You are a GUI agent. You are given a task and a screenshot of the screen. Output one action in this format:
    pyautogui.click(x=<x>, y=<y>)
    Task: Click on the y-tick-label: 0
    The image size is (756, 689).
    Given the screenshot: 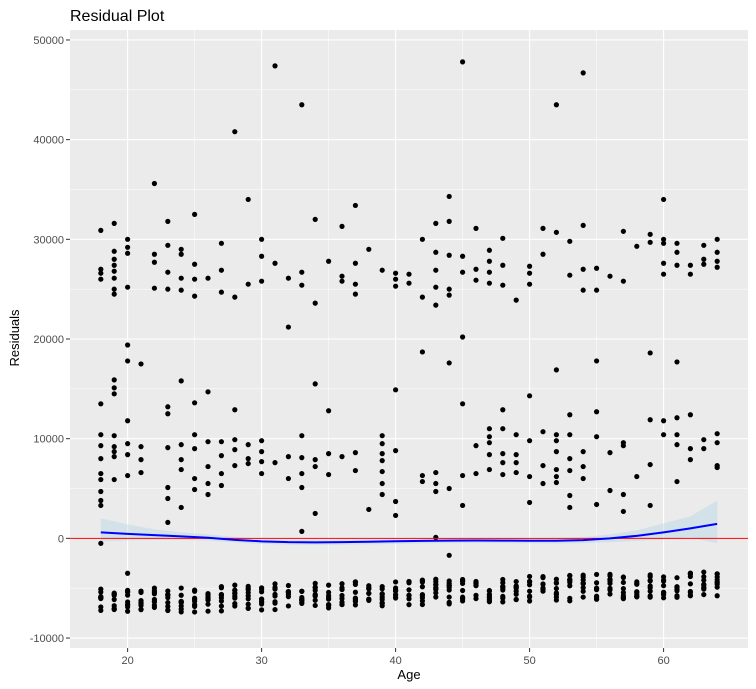 What is the action you would take?
    pyautogui.click(x=61, y=539)
    